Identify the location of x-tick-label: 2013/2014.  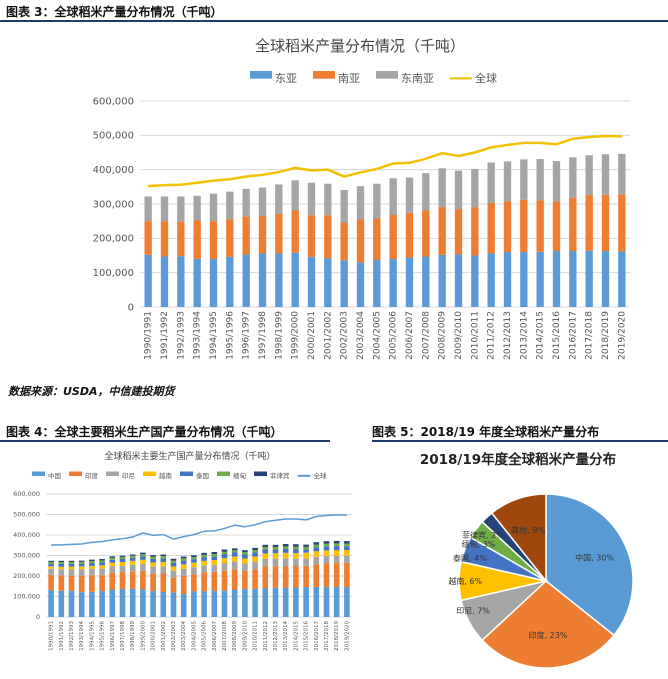
(524, 335).